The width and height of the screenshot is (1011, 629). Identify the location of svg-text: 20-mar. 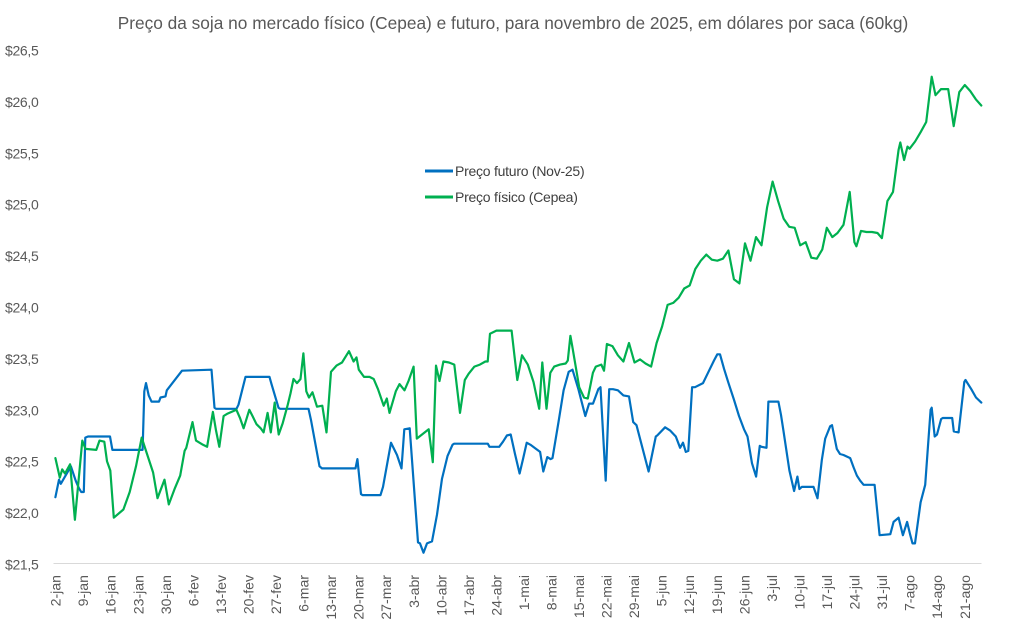
(359, 597).